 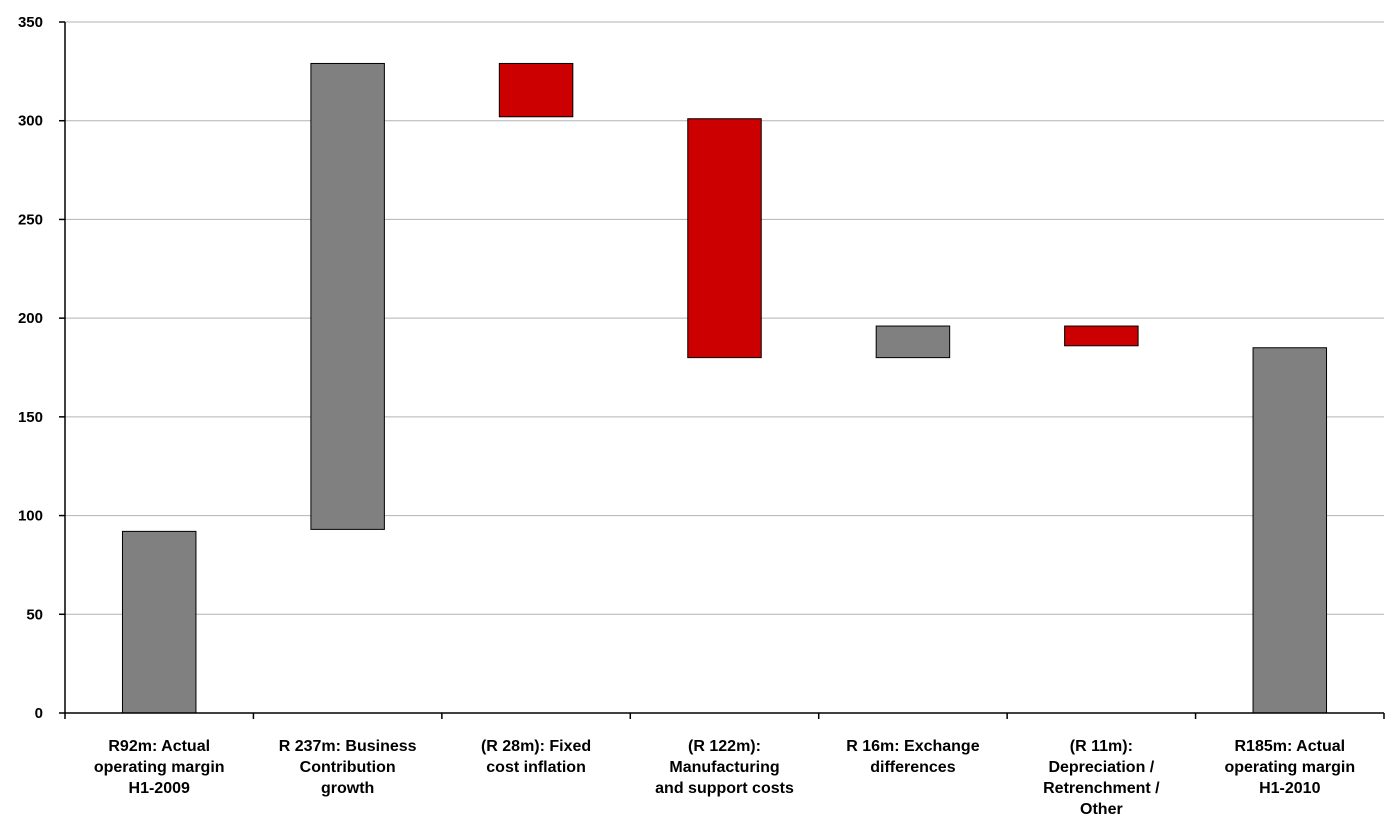 I want to click on category-label-4: R 16m: Exchange differences, so click(x=912, y=757).